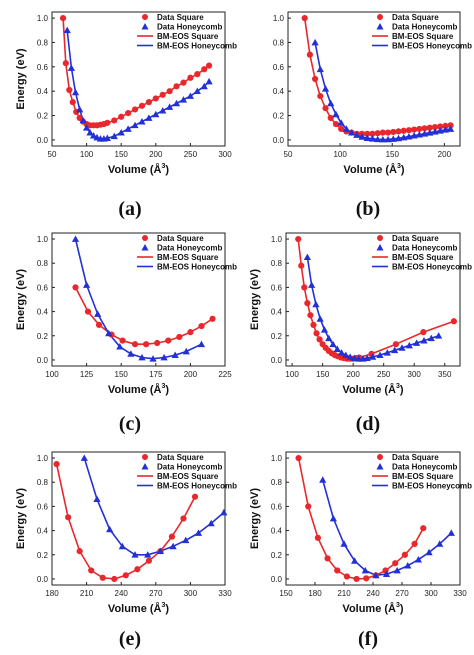 This screenshot has width=474, height=655. I want to click on x-tick-label: 50, so click(52, 154).